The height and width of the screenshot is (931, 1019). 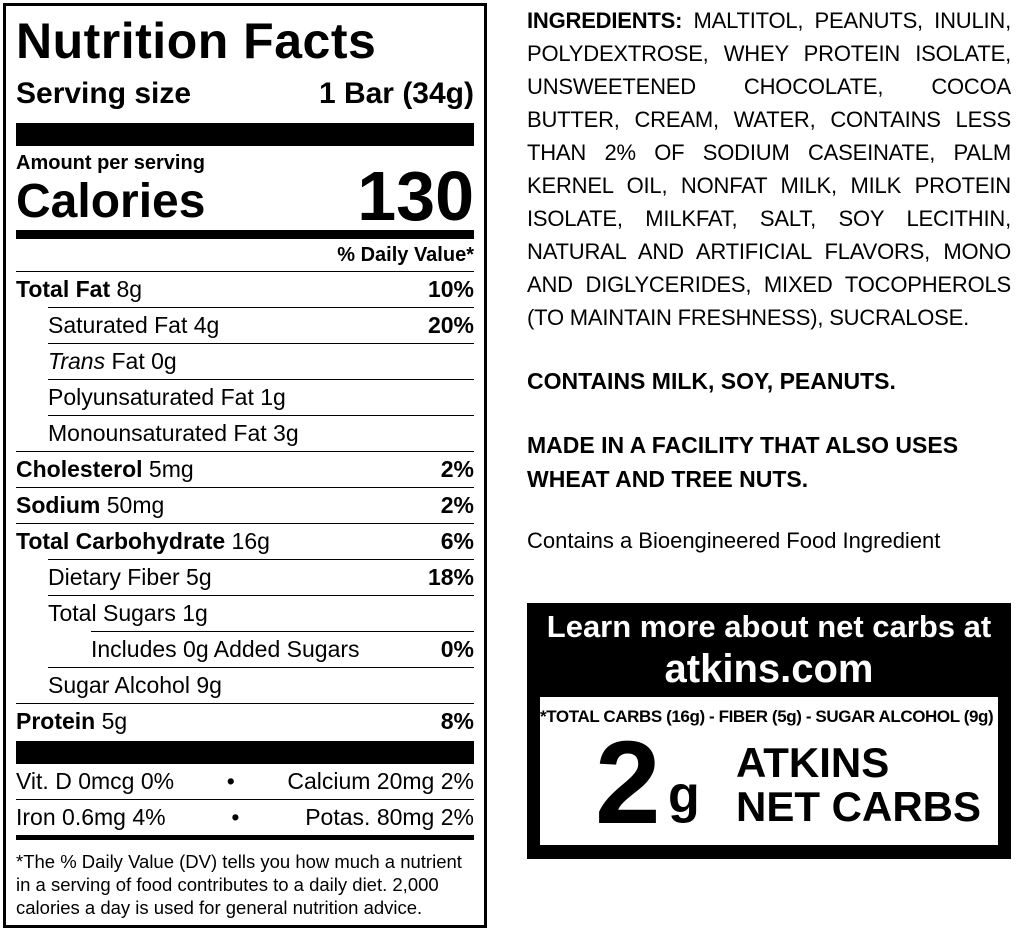 I want to click on nutrient: Trans Fat 0g, so click(x=112, y=361).